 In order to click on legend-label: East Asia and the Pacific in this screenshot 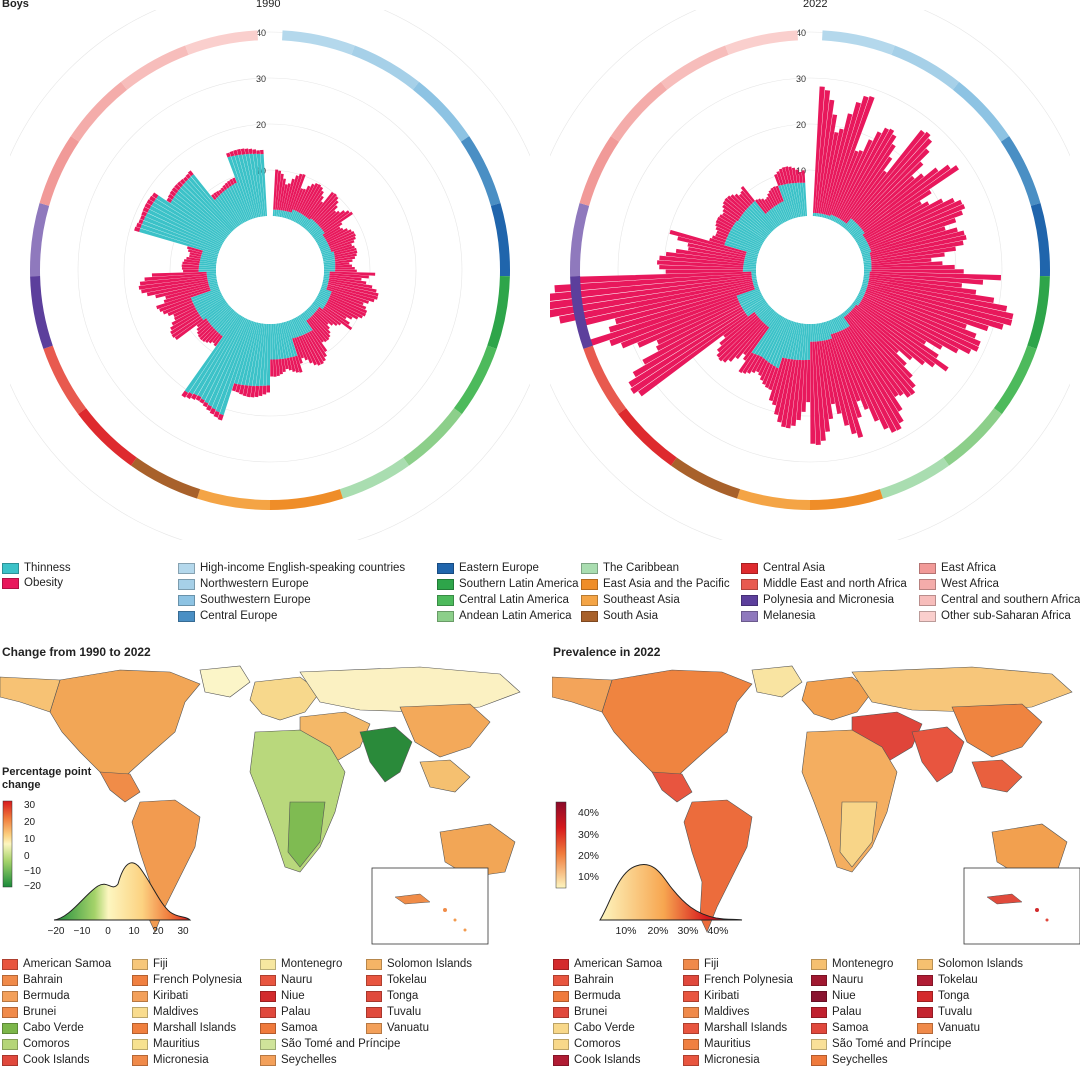, I will do `click(666, 584)`.